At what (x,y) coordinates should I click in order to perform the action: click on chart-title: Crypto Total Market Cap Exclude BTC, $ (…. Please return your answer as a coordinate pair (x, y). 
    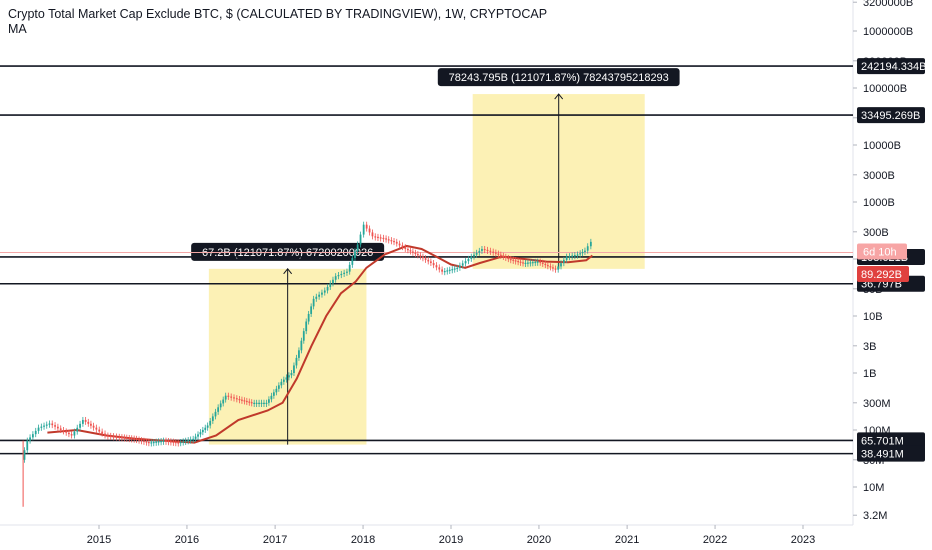
    Looking at the image, I should click on (278, 14).